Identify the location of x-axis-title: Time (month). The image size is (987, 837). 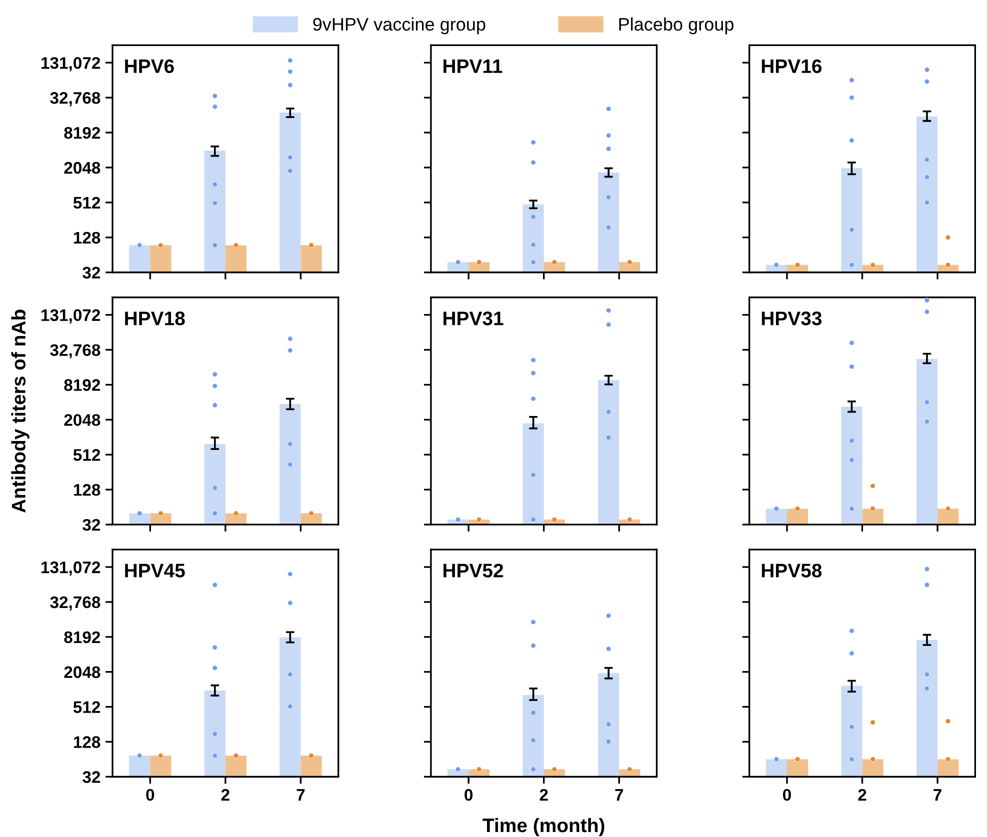
(543, 827).